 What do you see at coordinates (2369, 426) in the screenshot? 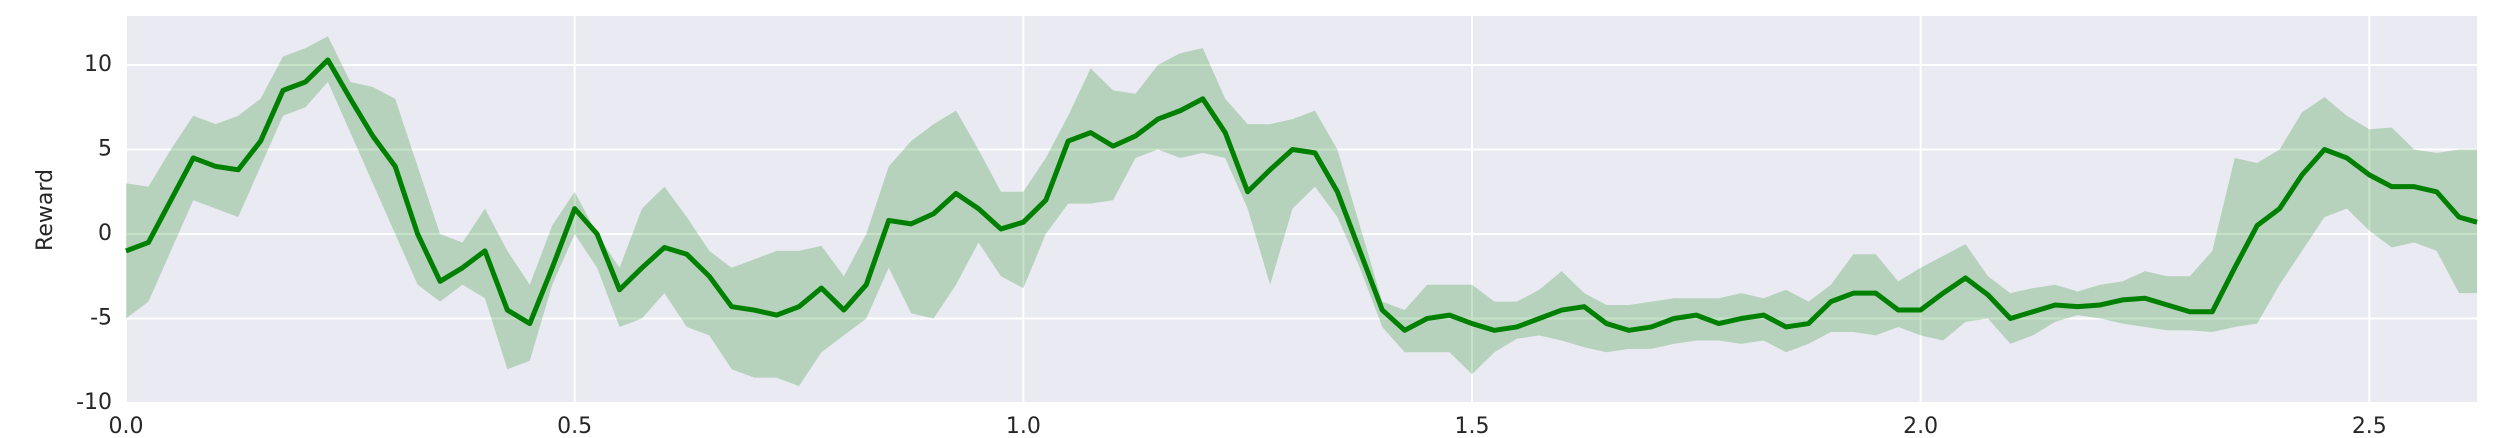
I see `x-tick-label: 2.5` at bounding box center [2369, 426].